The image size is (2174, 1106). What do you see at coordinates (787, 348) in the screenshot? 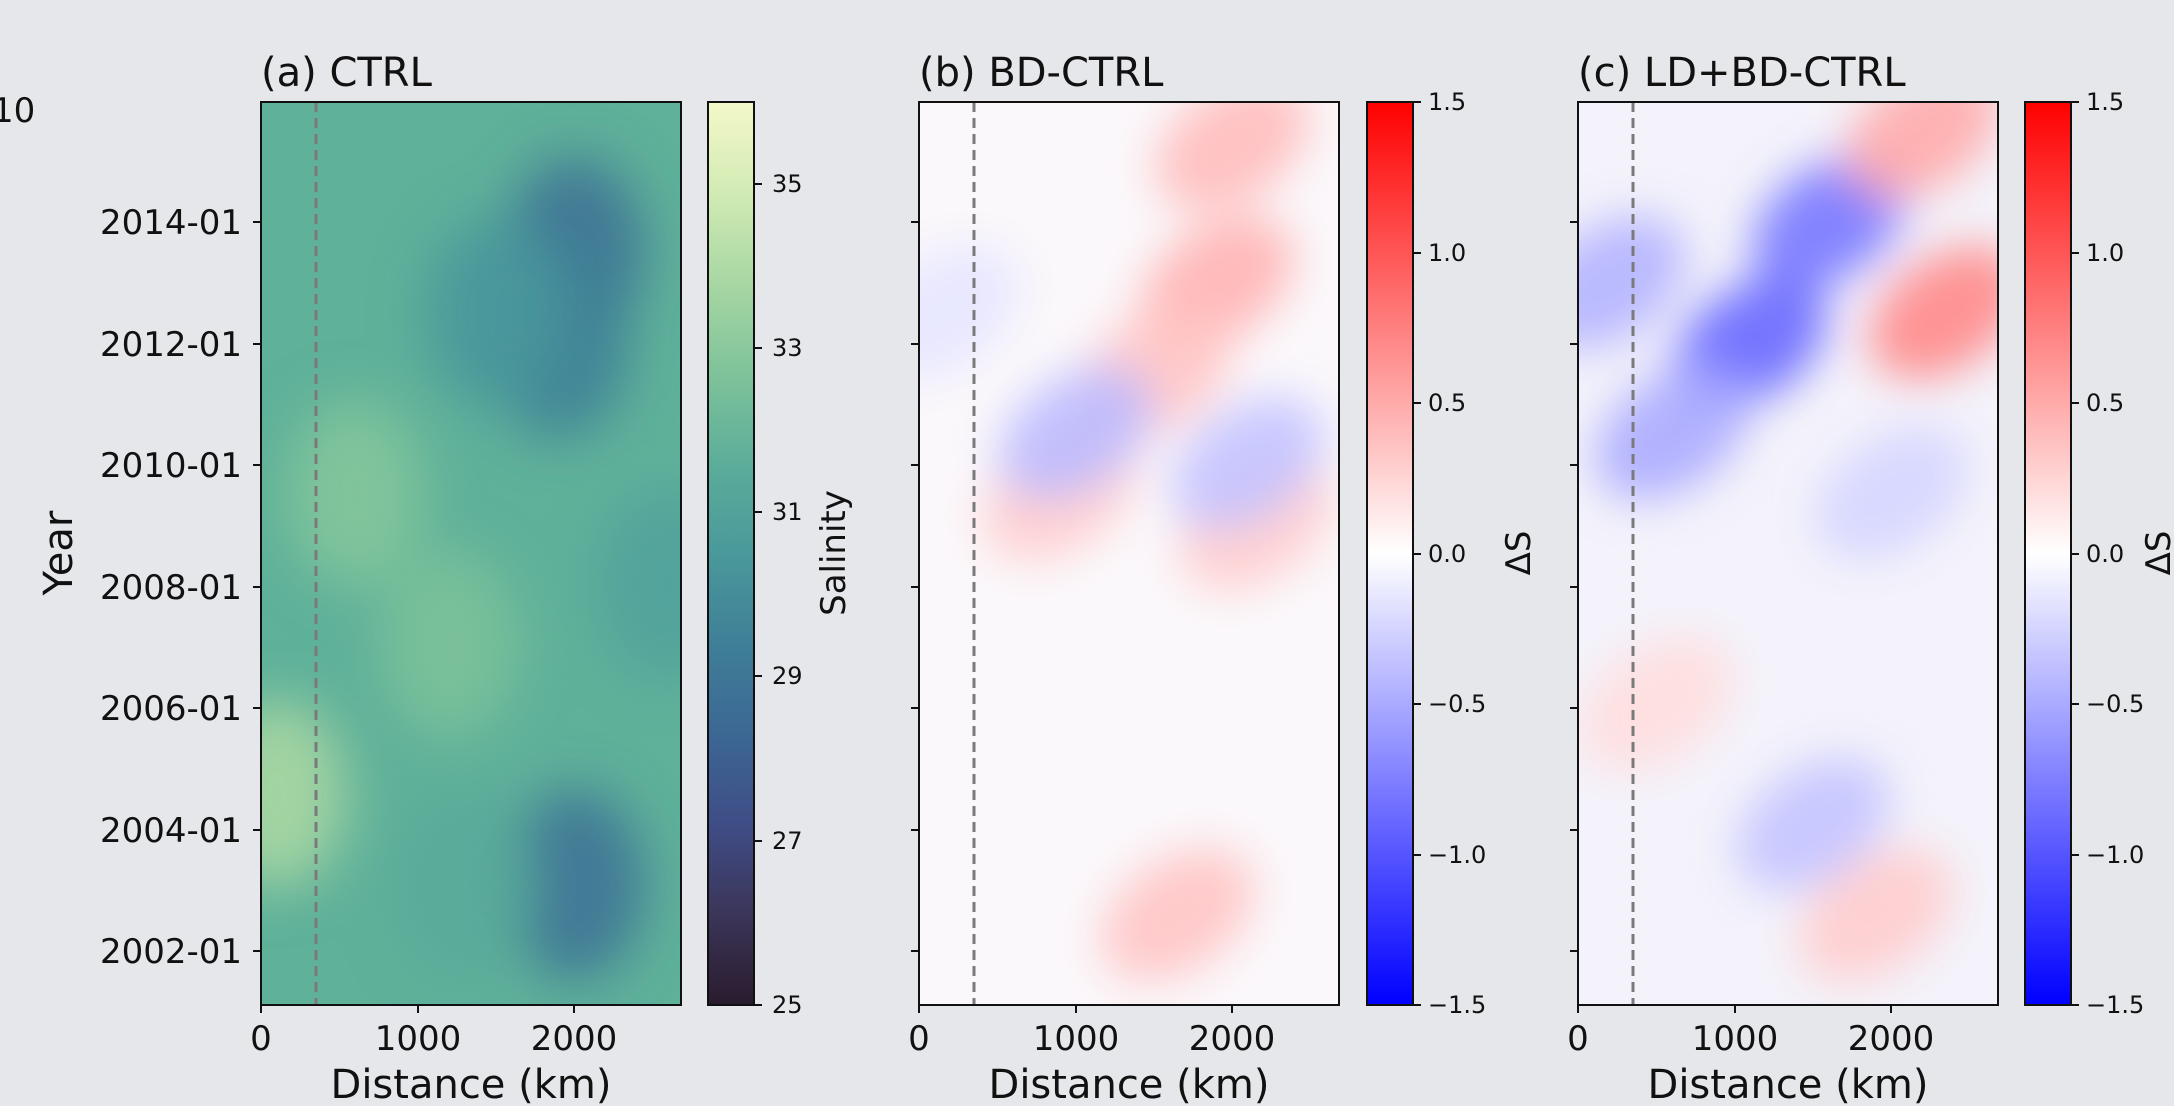
I see `cb-tick-label: 33` at bounding box center [787, 348].